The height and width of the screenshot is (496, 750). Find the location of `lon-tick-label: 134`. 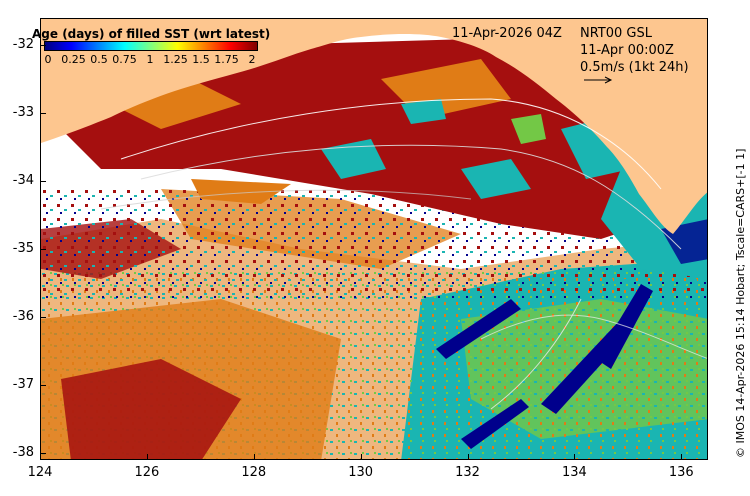

lon-tick-label: 134 is located at coordinates (574, 472).